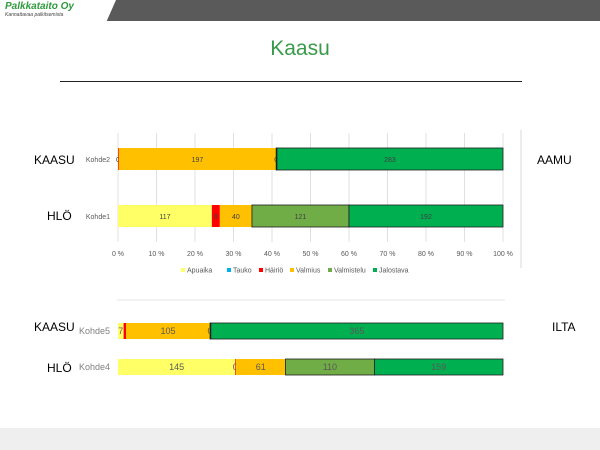  I want to click on label-hlo-bottom: HLÖ, so click(59, 368).